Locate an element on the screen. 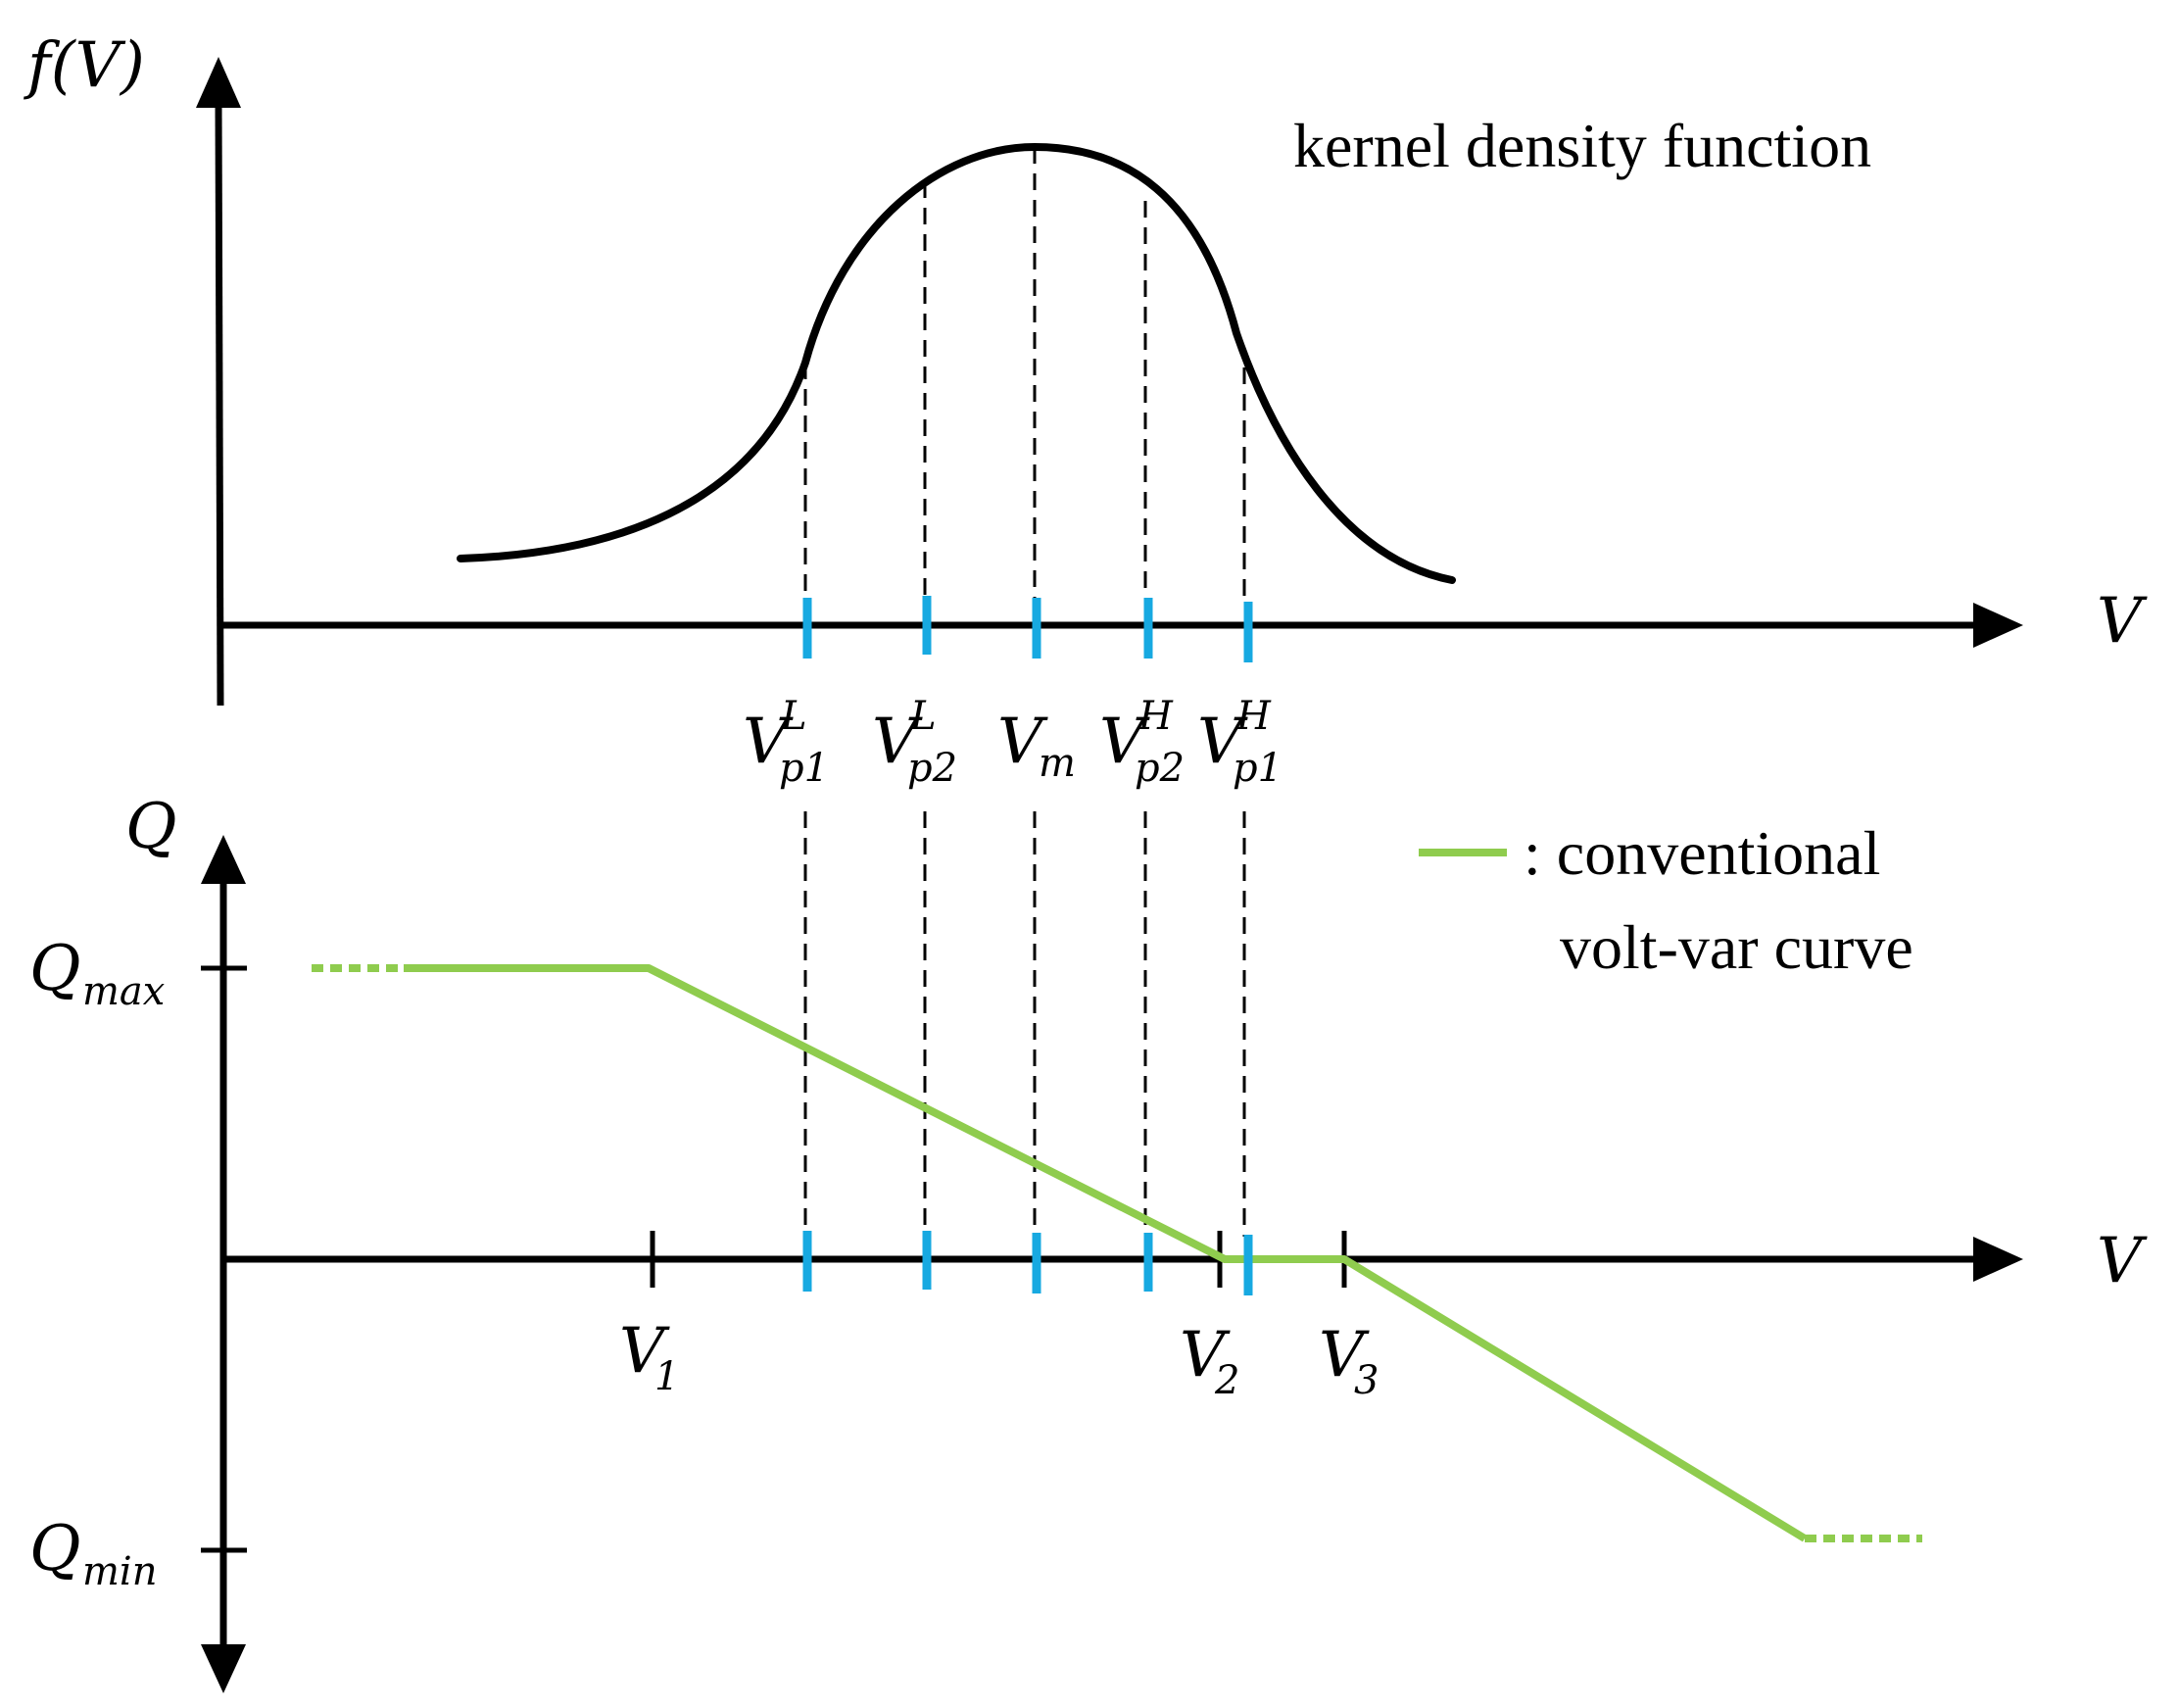 Image resolution: width=2178 pixels, height=1708 pixels. q-axis-bottom-arrowhead is located at coordinates (223, 1668).